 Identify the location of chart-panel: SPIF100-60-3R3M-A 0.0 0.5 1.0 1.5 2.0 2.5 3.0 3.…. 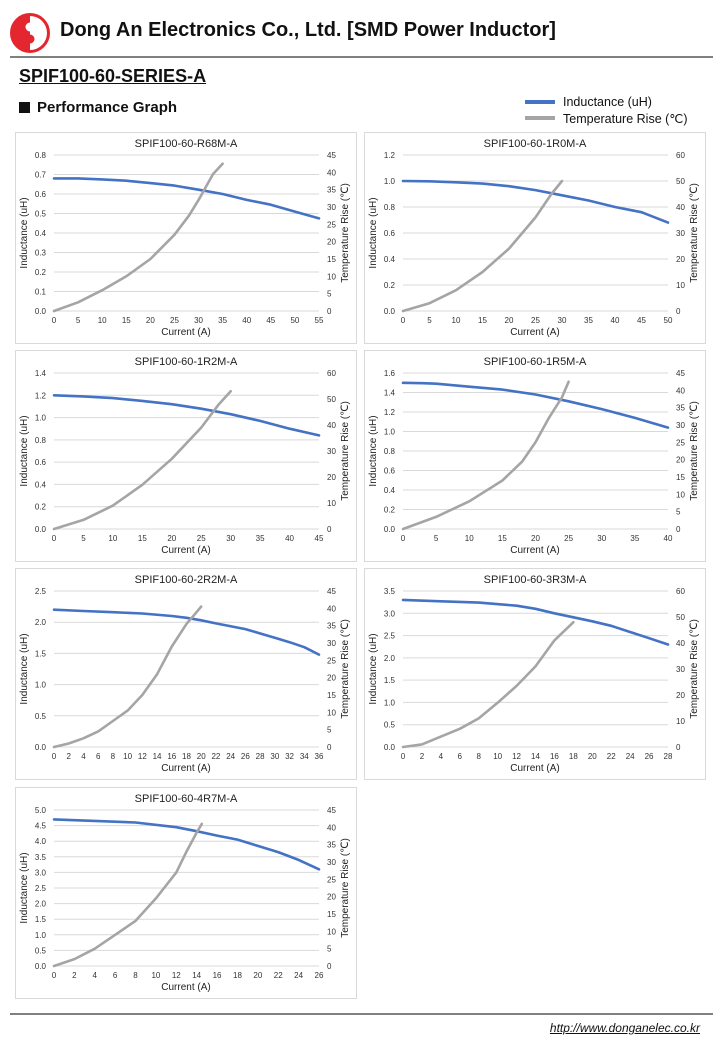
(535, 674).